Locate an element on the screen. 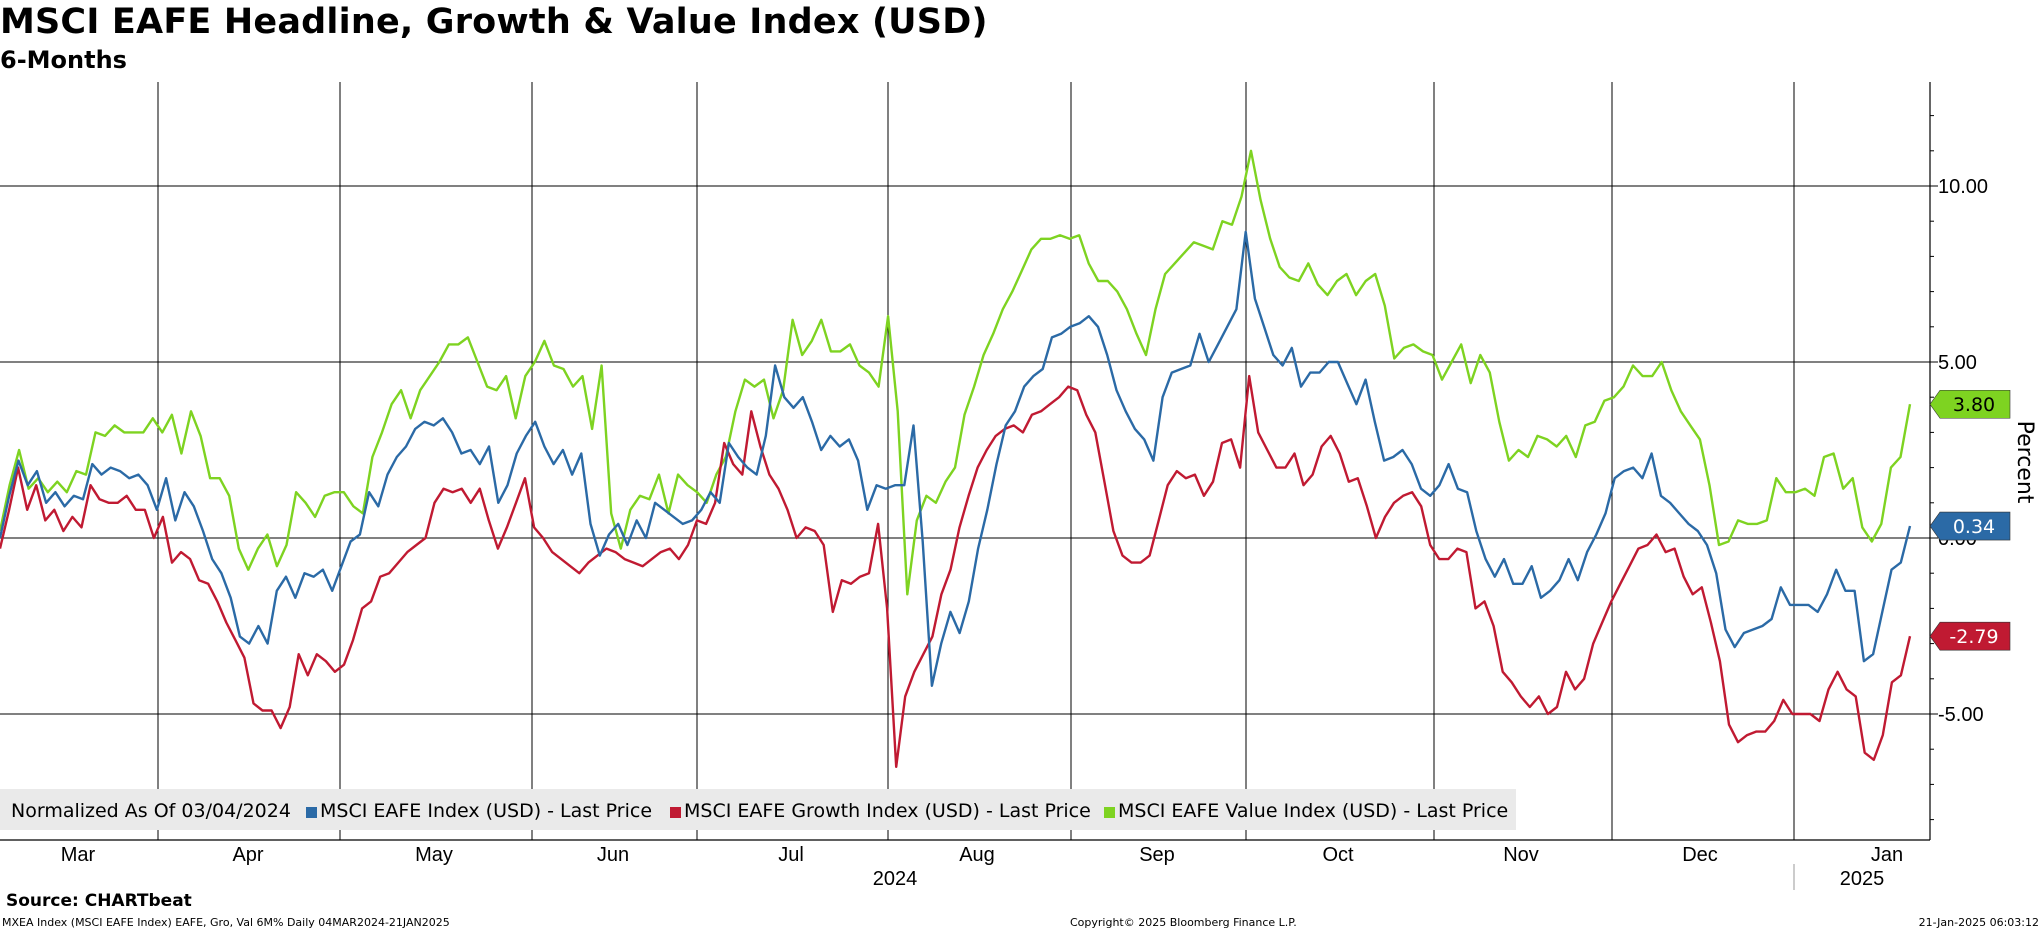 This screenshot has height=932, width=2041. last-value-badges: 0.34 -2.79 3.80 is located at coordinates (1970, 520).